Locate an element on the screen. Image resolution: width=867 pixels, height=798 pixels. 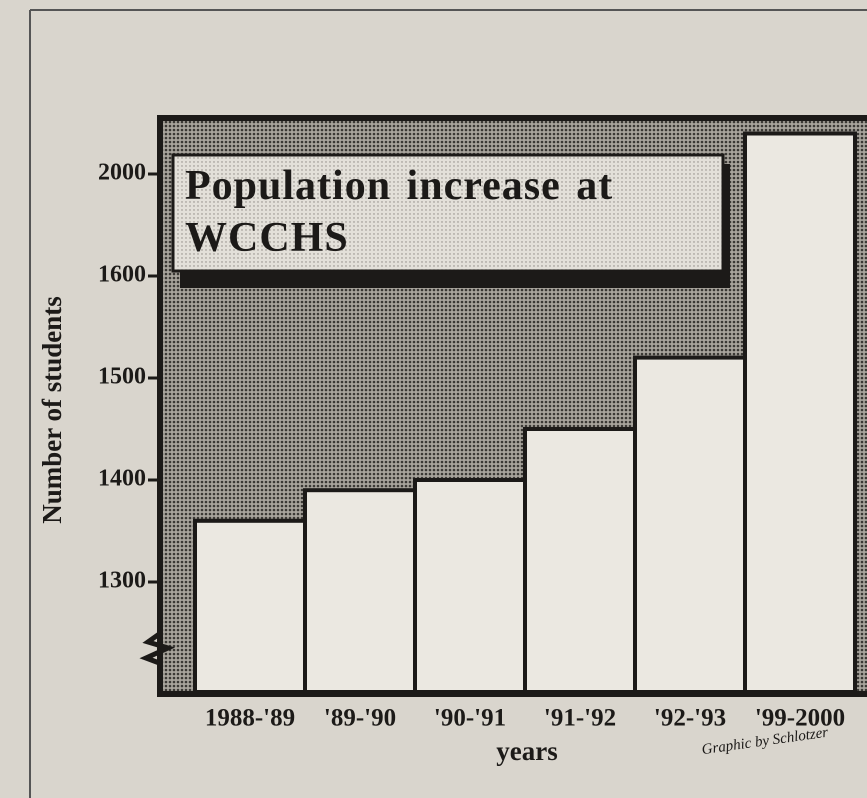
y-axis-label: Number of students is located at coordinates (52, 410).